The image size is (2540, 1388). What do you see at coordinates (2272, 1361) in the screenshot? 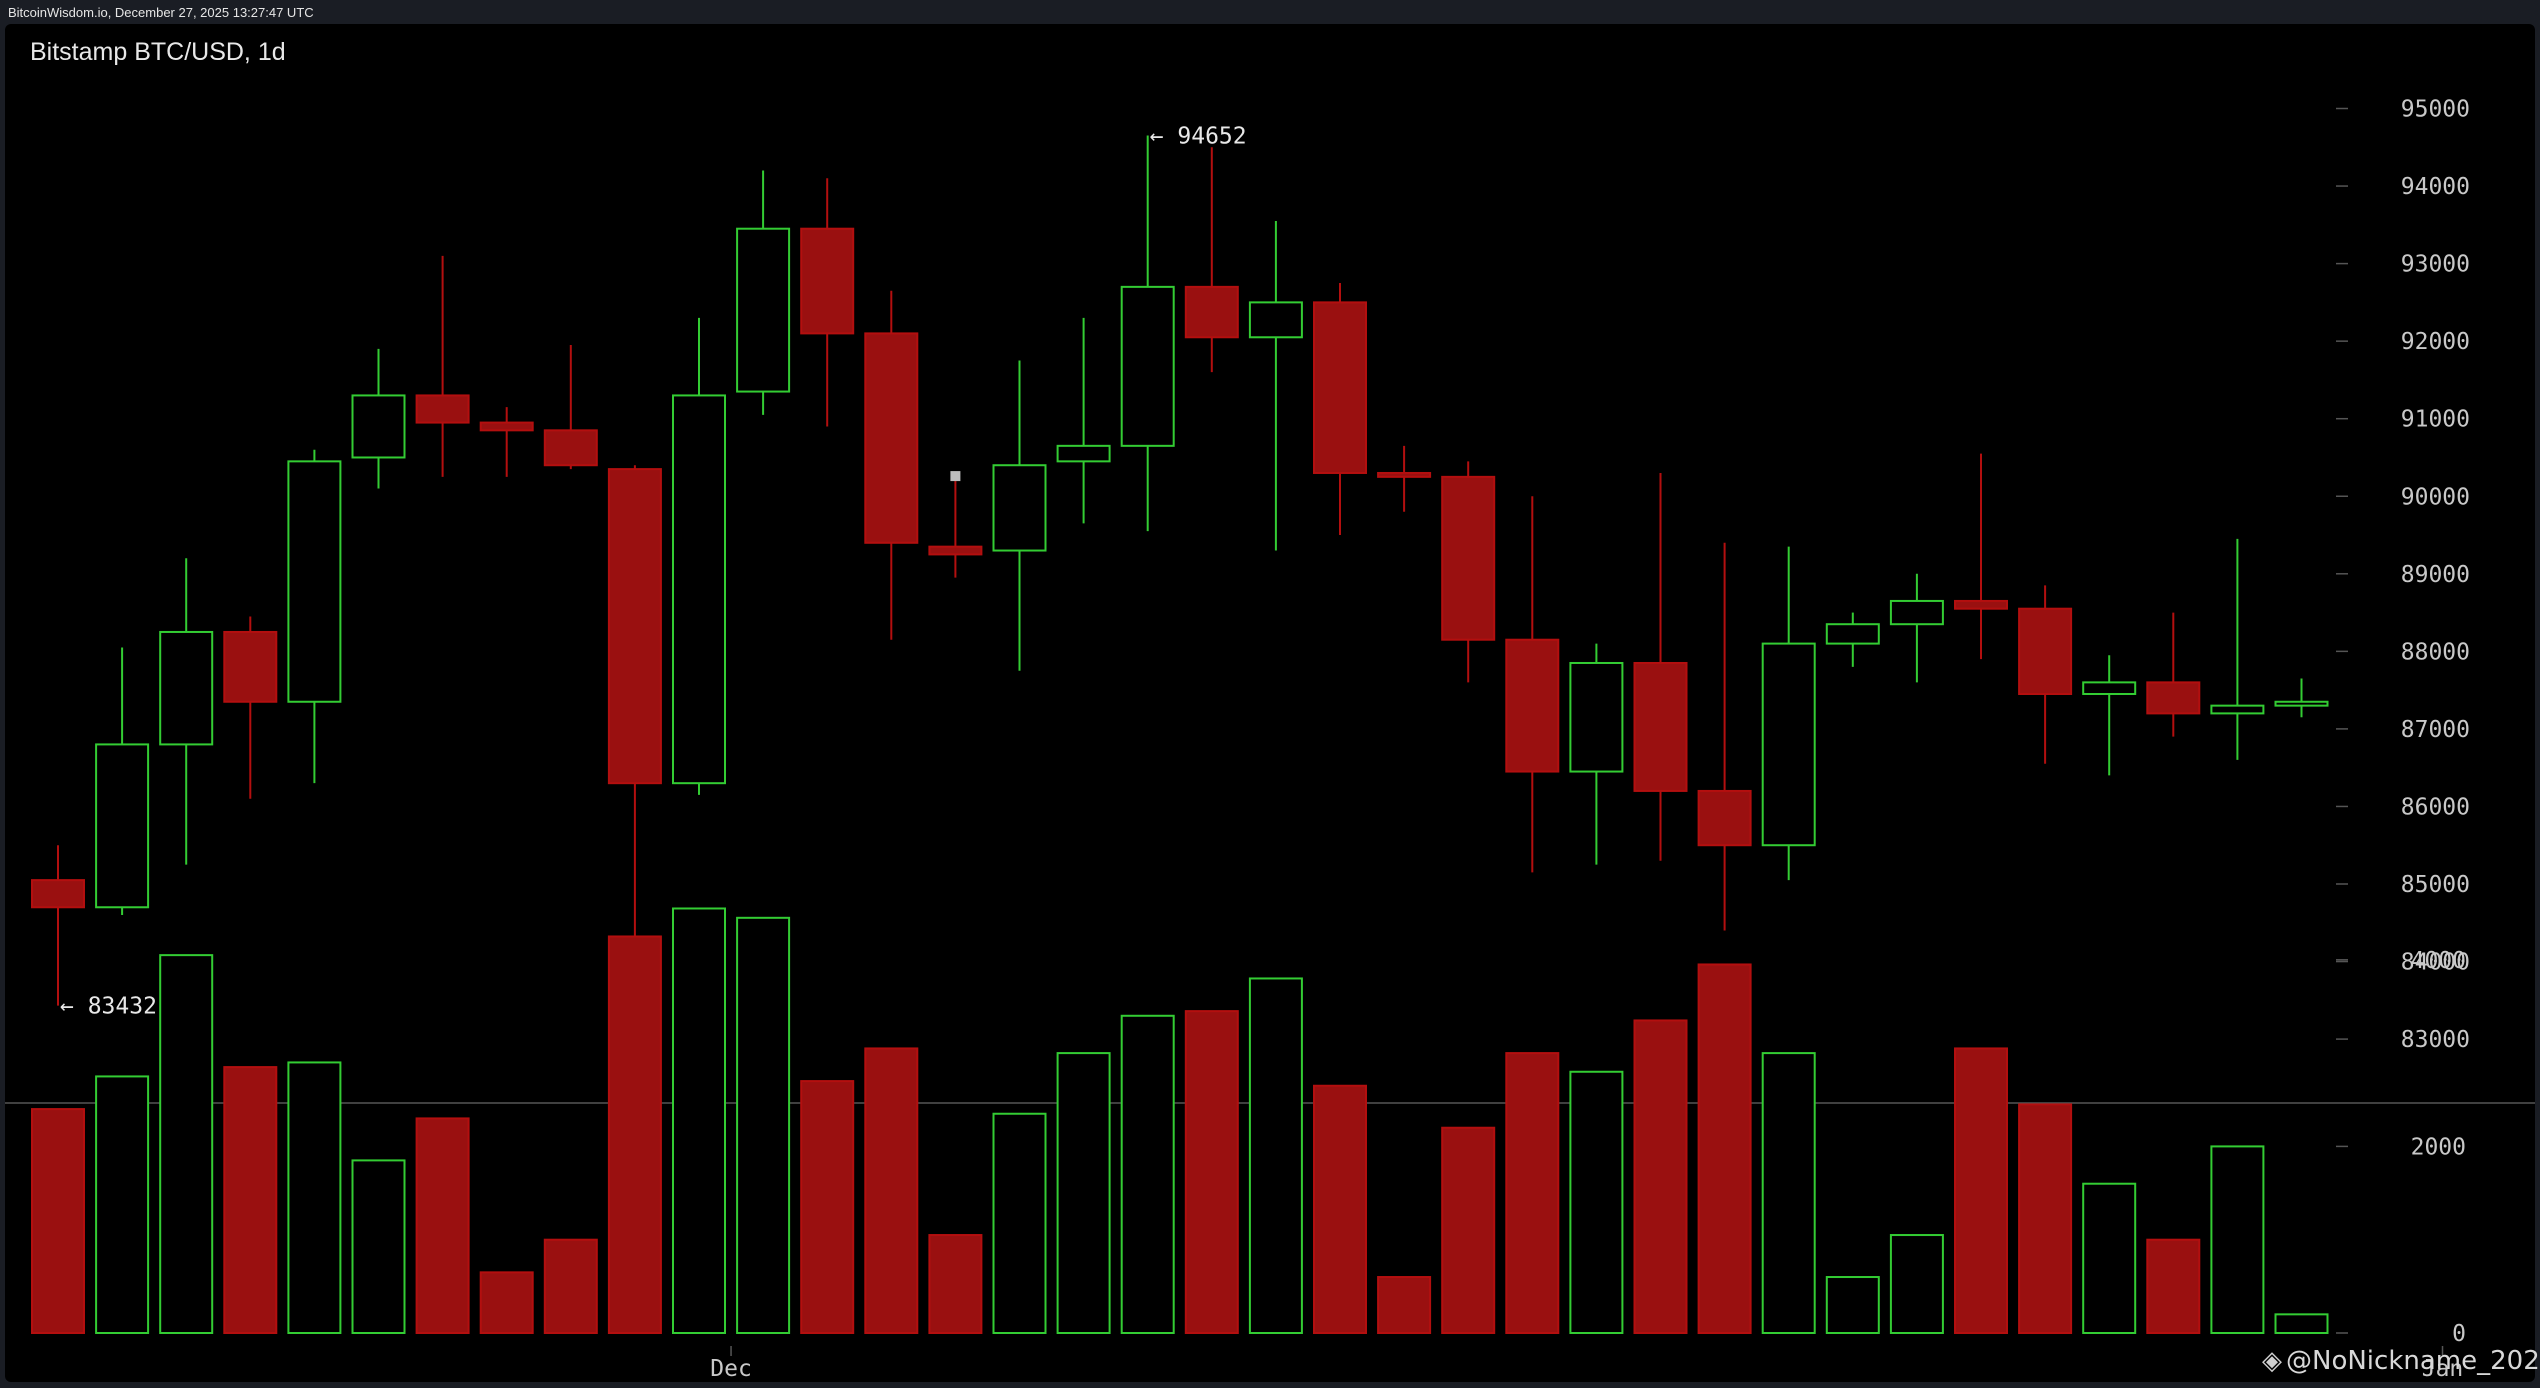
I see `binance-diamond-icon: ◈` at bounding box center [2272, 1361].